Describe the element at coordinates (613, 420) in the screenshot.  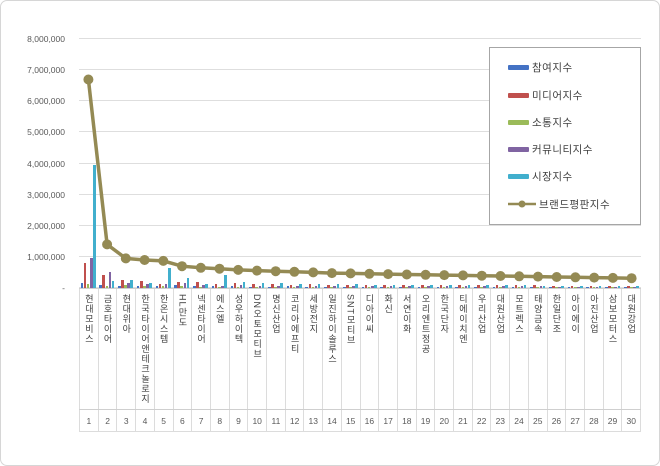
I see `rank-label: 29` at that location.